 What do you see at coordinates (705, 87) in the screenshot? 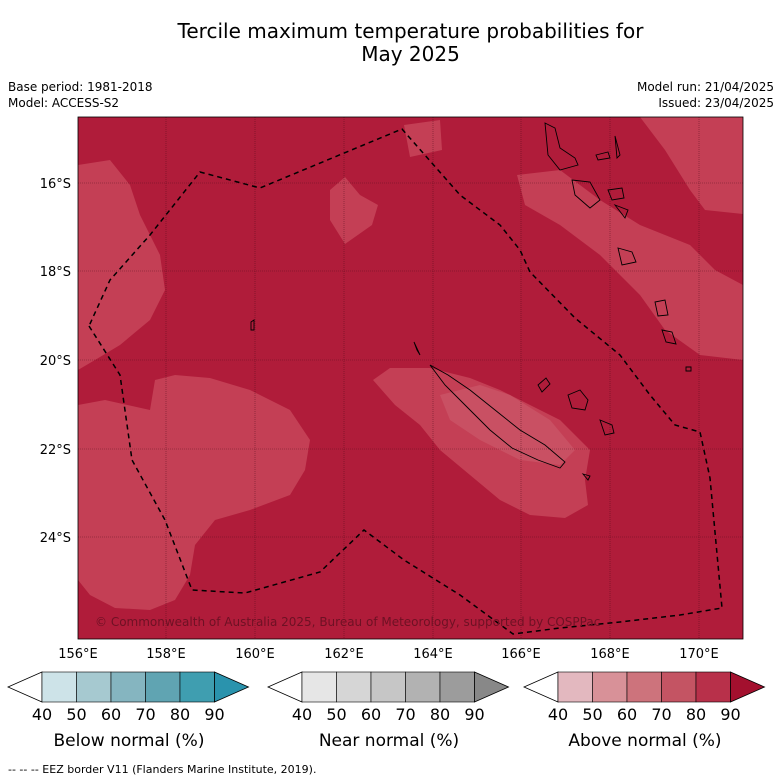
I see `model-run: Model run: 21/04/2025` at bounding box center [705, 87].